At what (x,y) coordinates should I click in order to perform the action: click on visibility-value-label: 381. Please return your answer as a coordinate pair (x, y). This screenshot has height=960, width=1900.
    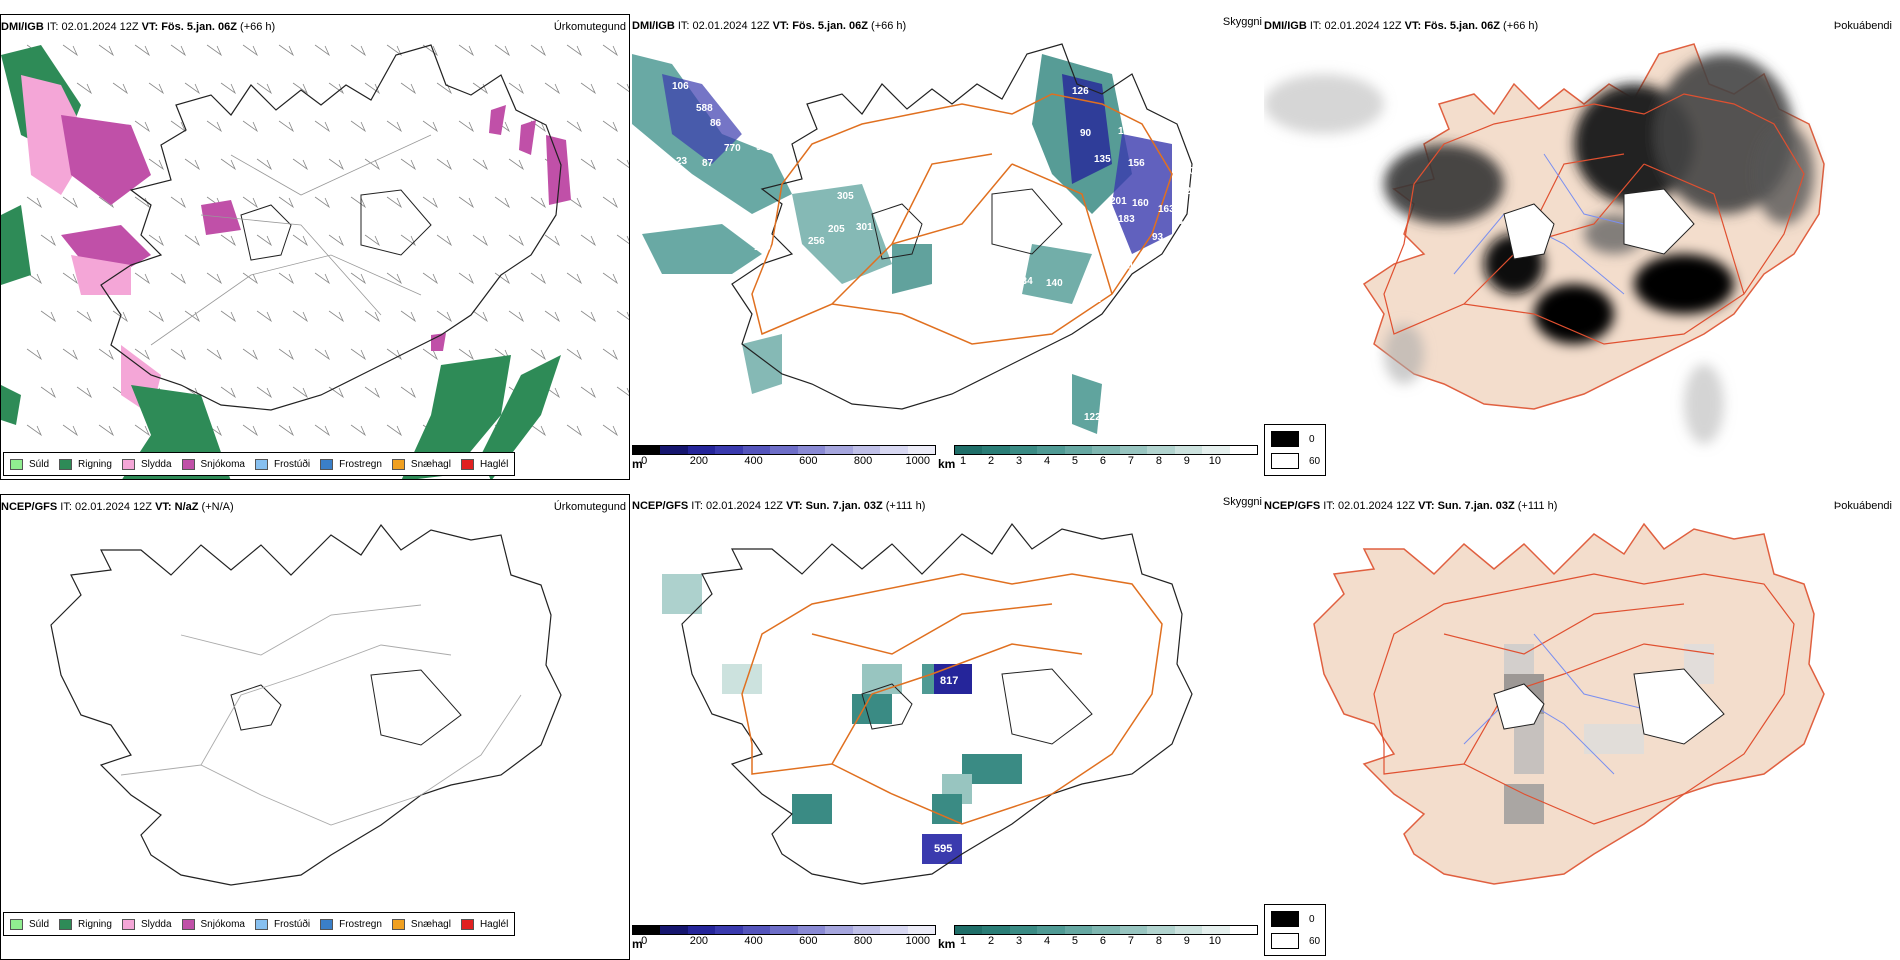
    Looking at the image, I should click on (1092, 299).